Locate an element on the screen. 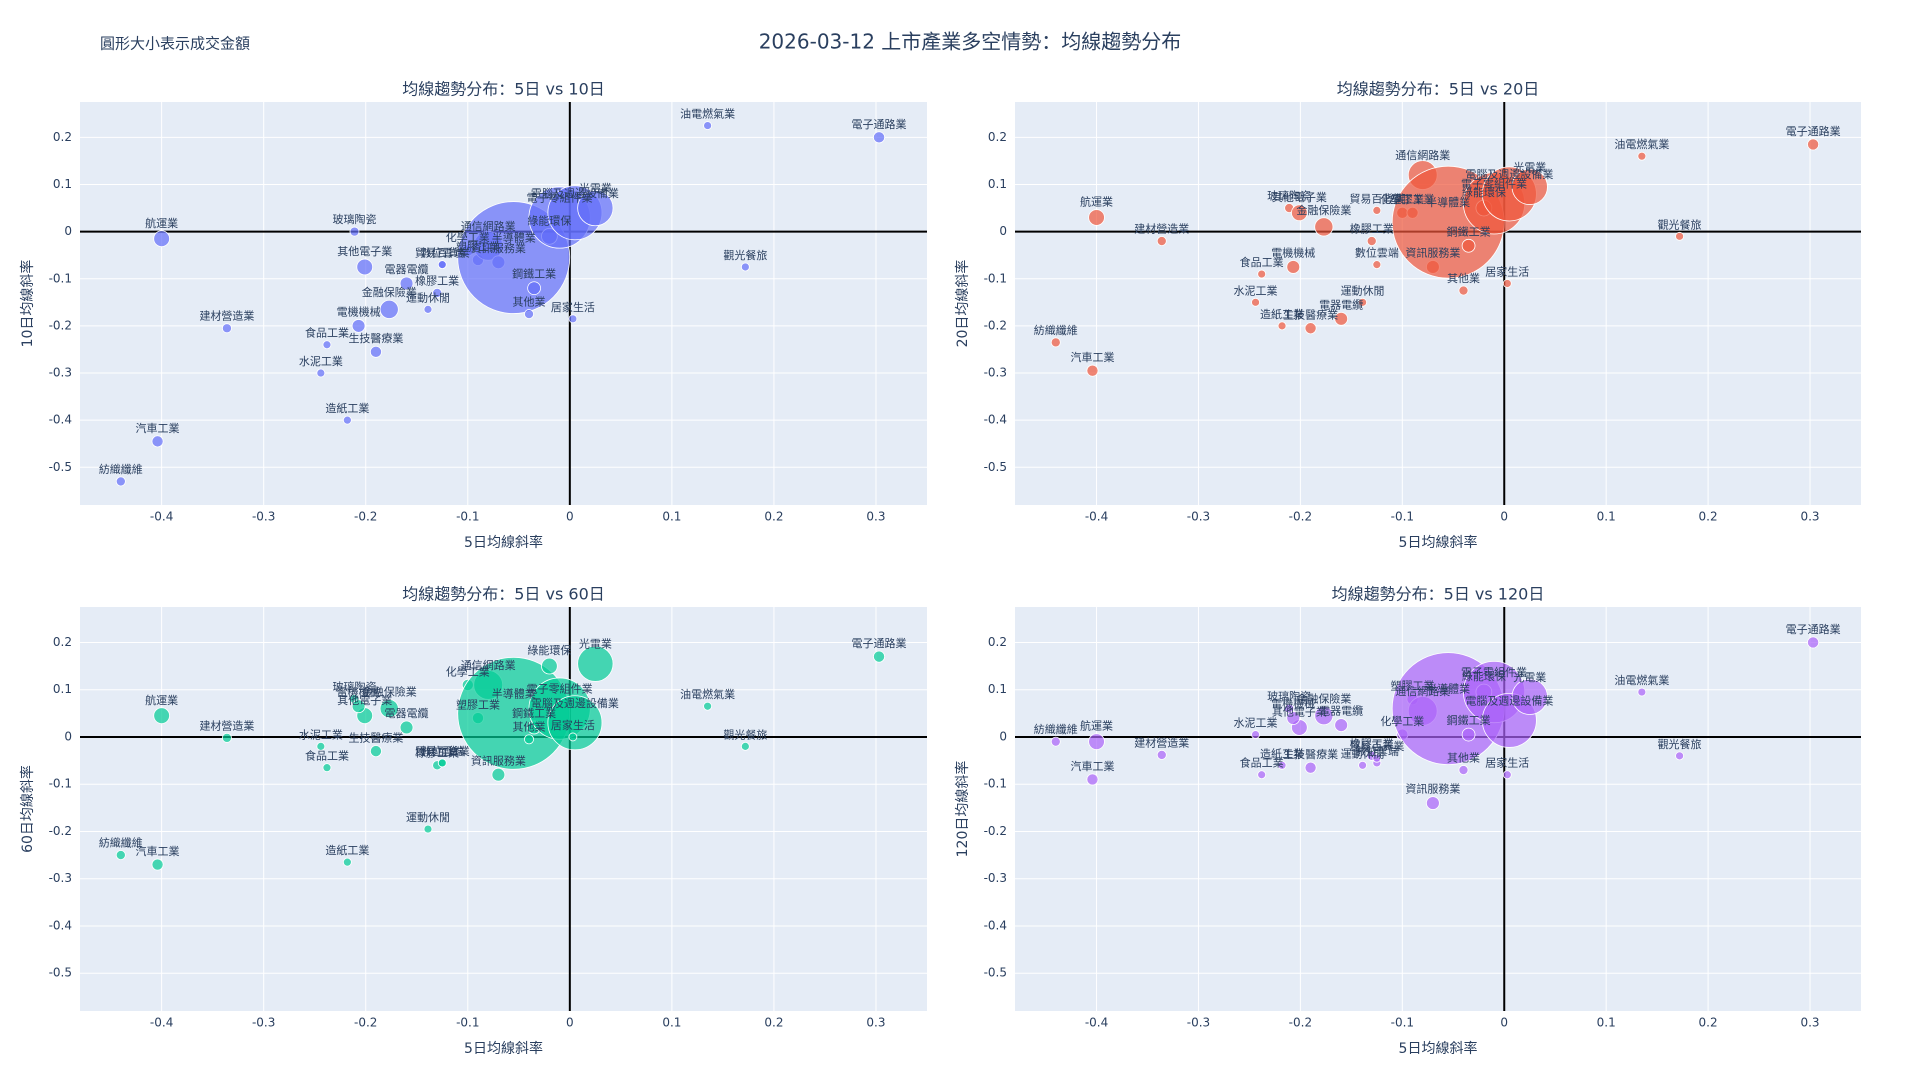 The height and width of the screenshot is (1080, 1920). x-tick-label: 0.1 is located at coordinates (671, 1023).